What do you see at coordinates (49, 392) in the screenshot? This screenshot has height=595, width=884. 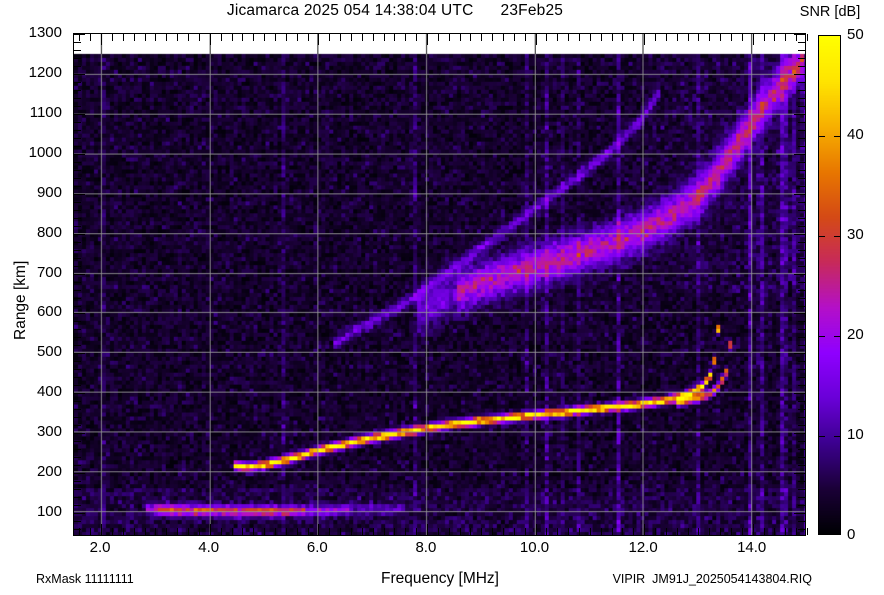 I see `y-tick-label: 400` at bounding box center [49, 392].